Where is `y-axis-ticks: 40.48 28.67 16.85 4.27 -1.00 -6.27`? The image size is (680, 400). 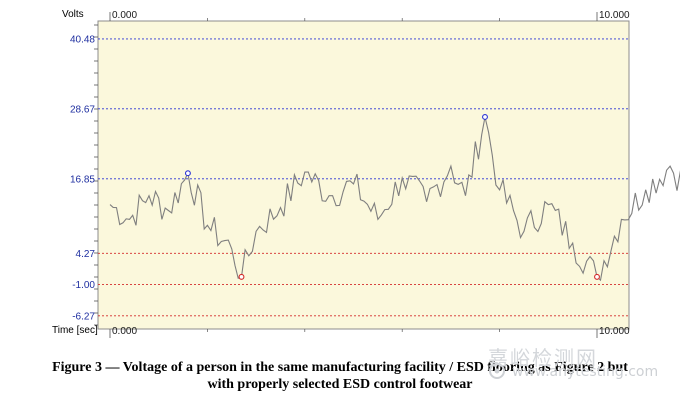
y-axis-ticks: 40.48 28.67 16.85 4.27 -1.00 -6.27 is located at coordinates (84, 175).